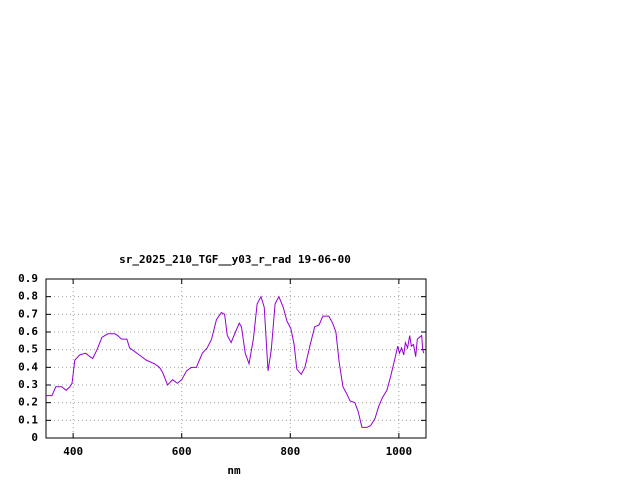 This screenshot has height=480, width=640. I want to click on y-tick-label: 0.1, so click(28, 419).